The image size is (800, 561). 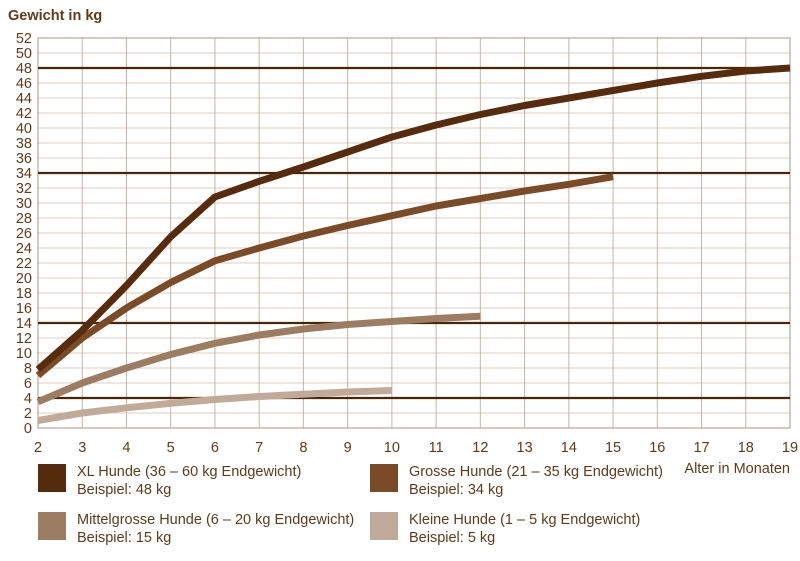 What do you see at coordinates (24, 249) in the screenshot?
I see `y-tick-label: 24` at bounding box center [24, 249].